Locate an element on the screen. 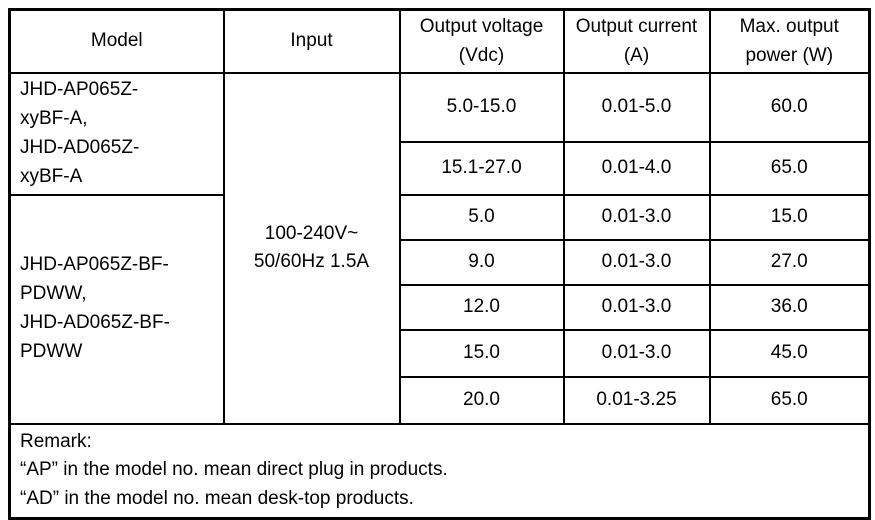  output-voltage-value: 9.0 is located at coordinates (481, 262).